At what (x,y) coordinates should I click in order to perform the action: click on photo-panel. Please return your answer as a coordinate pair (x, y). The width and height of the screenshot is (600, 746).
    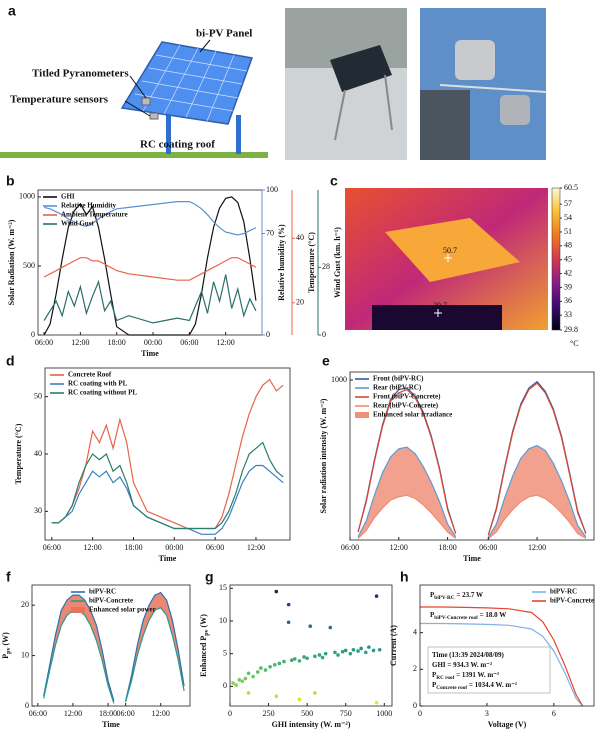
    Looking at the image, I should click on (361, 68).